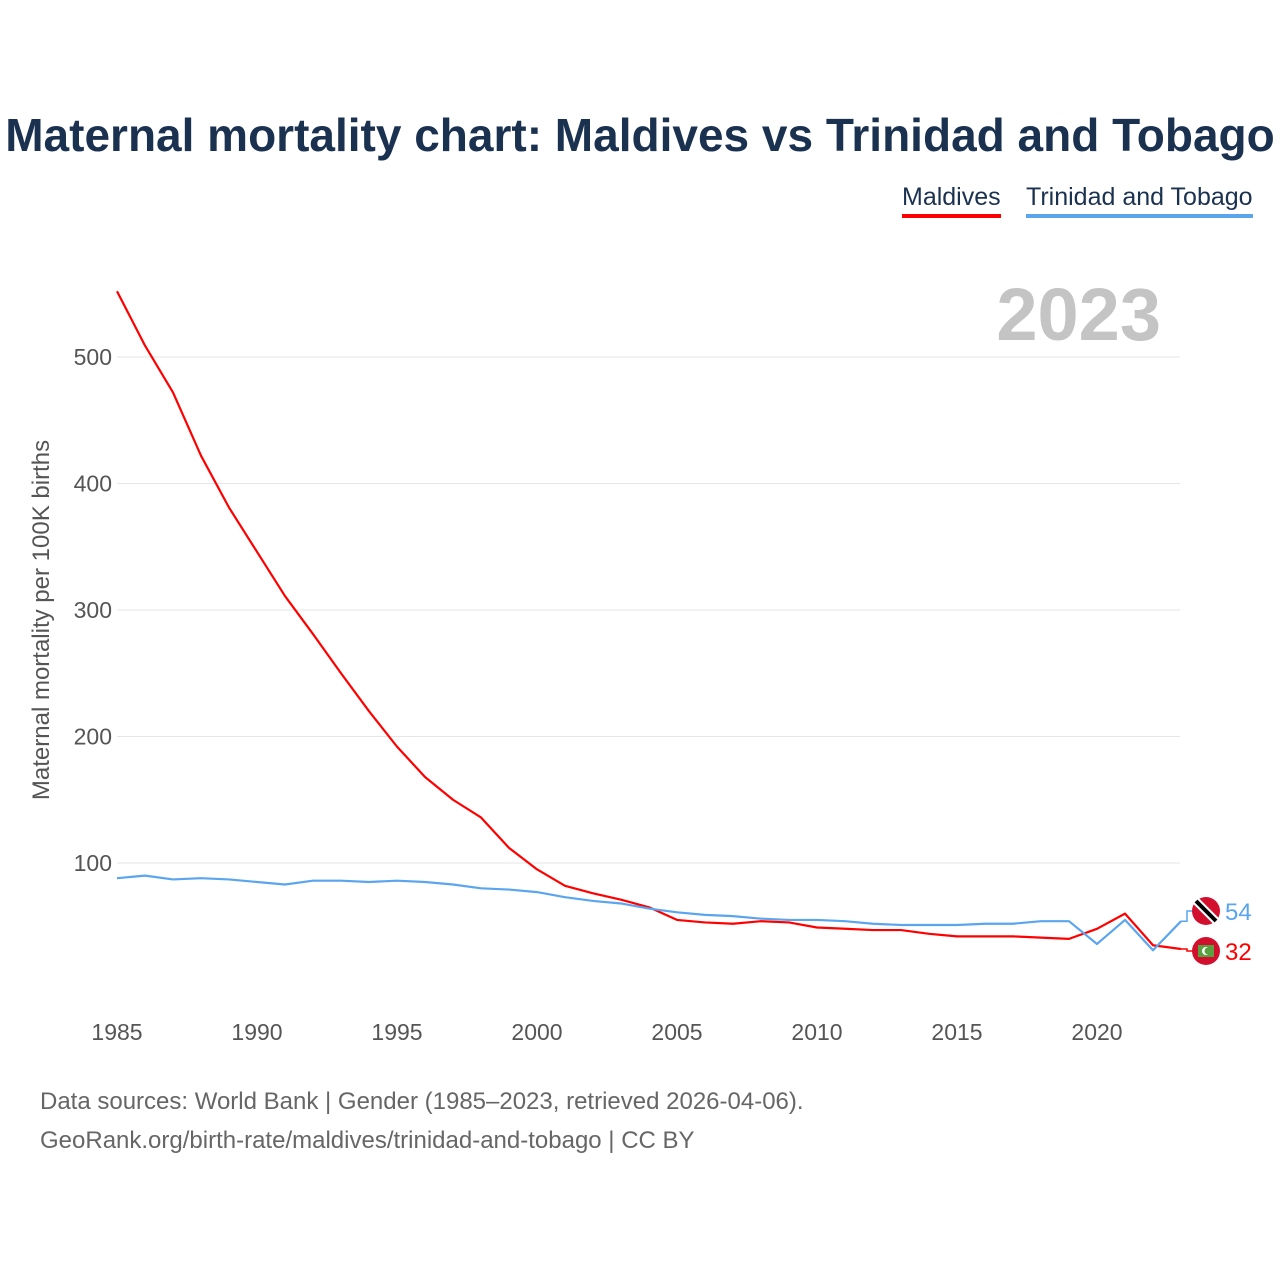  Describe the element at coordinates (93, 737) in the screenshot. I see `y-tick-label: 200` at that location.